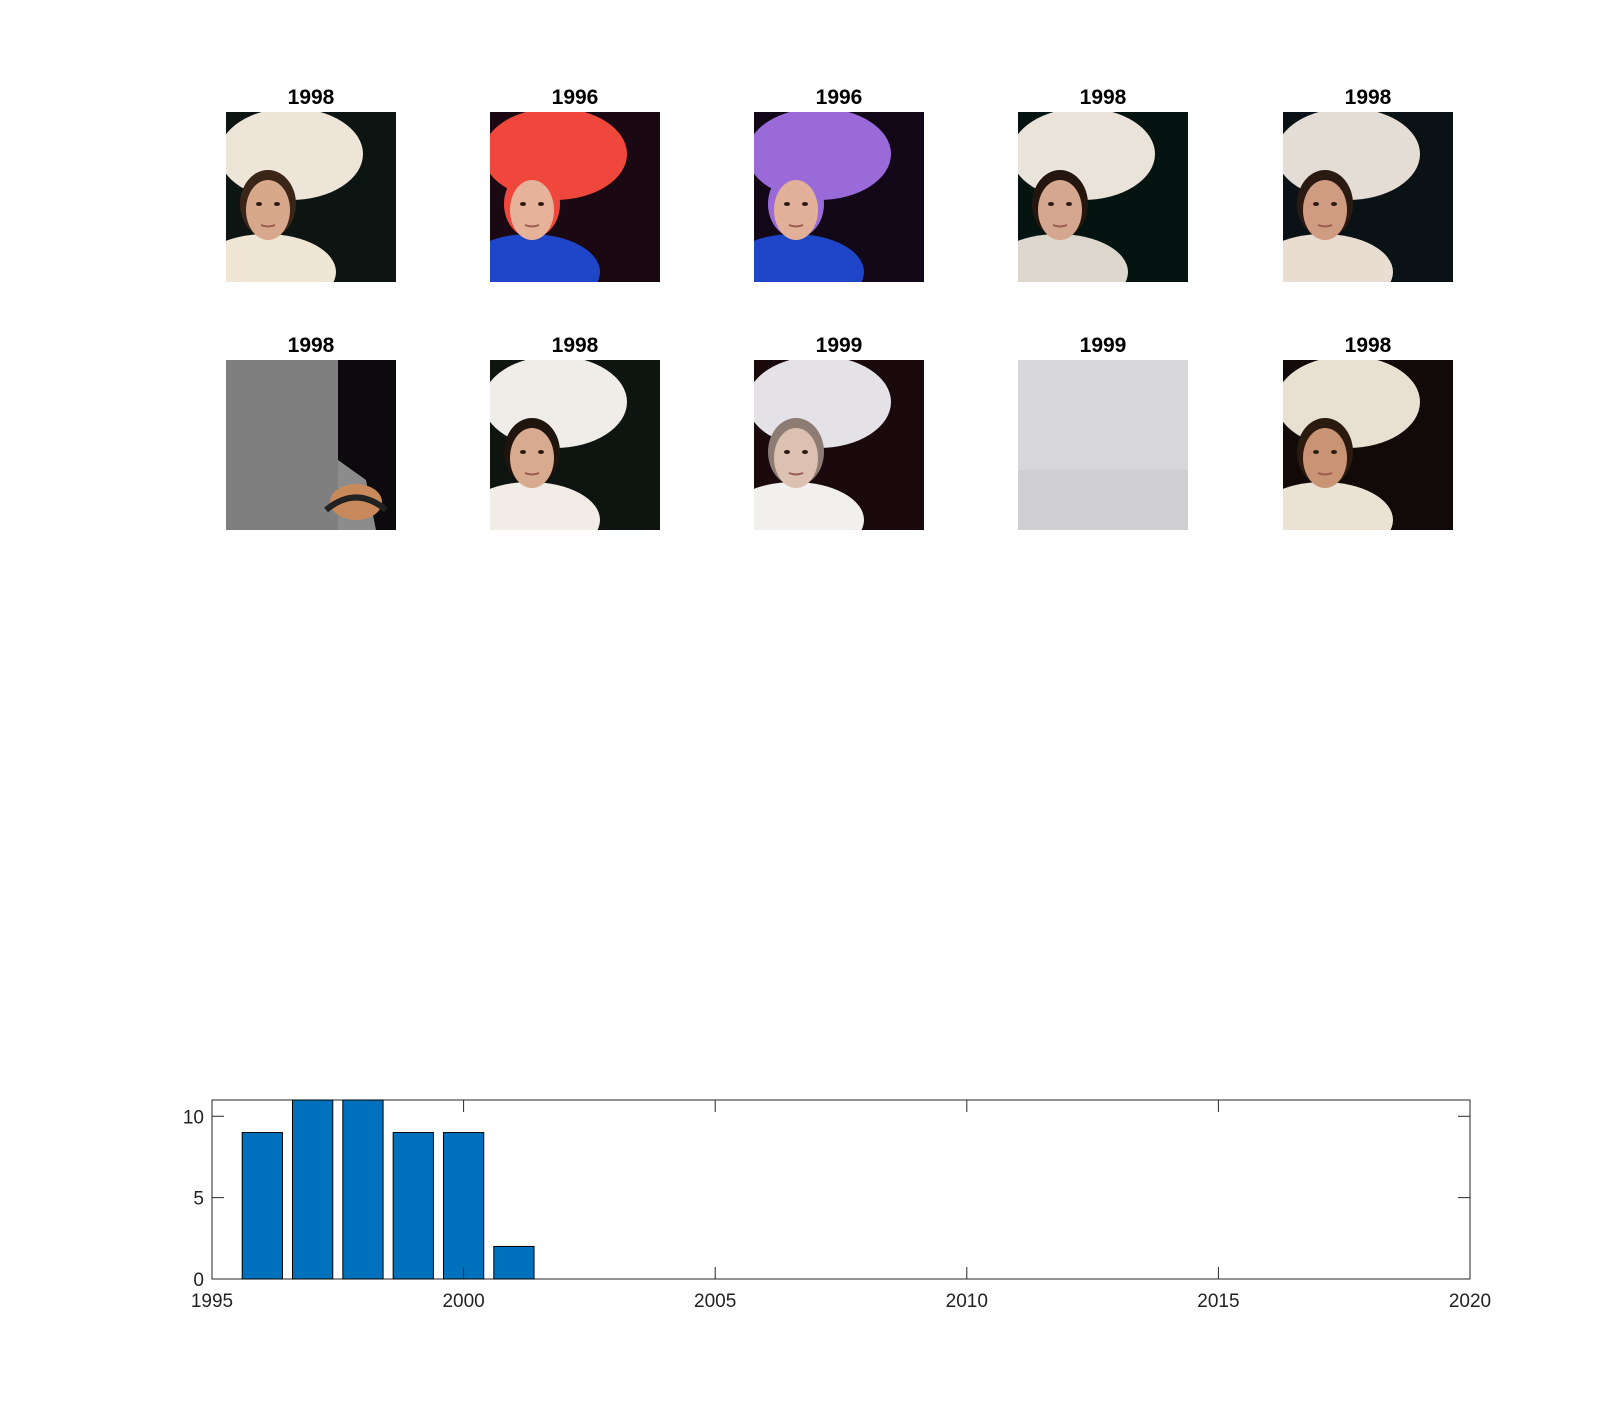 The width and height of the screenshot is (1604, 1420). What do you see at coordinates (715, 1301) in the screenshot?
I see `x-tick-label: 2005` at bounding box center [715, 1301].